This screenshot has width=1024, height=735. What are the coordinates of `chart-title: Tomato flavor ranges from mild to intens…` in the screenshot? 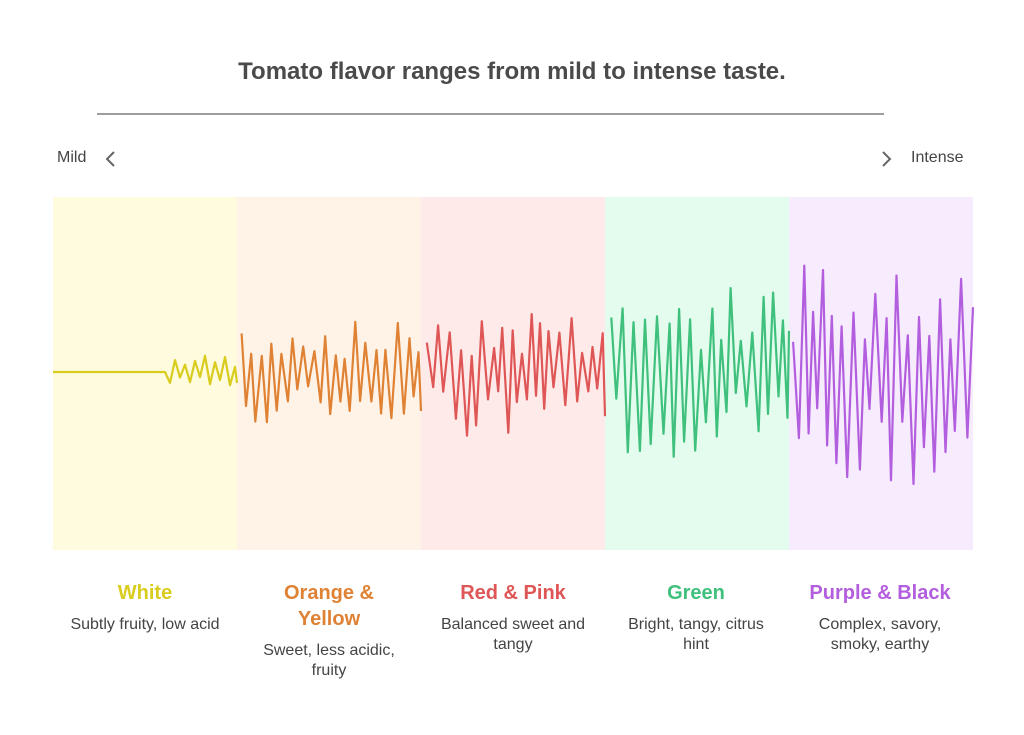 It's located at (512, 71).